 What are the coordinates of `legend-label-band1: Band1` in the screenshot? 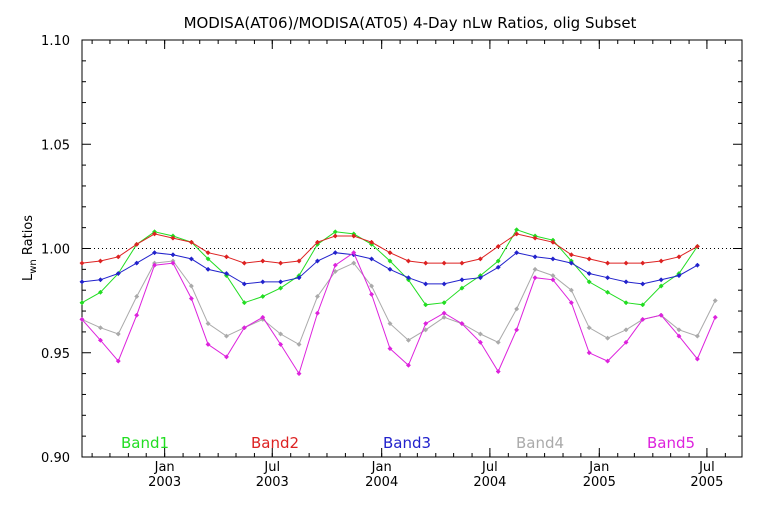 It's located at (145, 443).